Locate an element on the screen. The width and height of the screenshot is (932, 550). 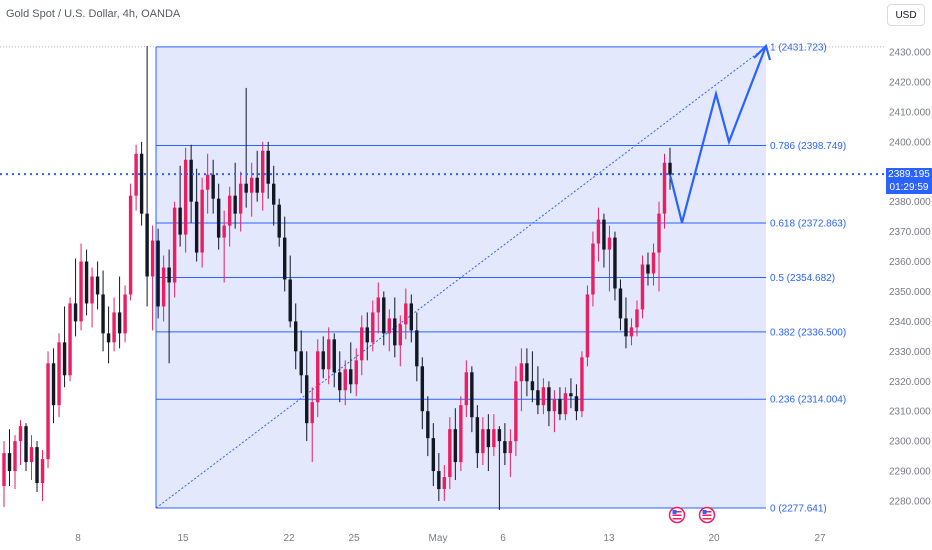
fib-level-label: 0.382 (2336.500) is located at coordinates (808, 332).